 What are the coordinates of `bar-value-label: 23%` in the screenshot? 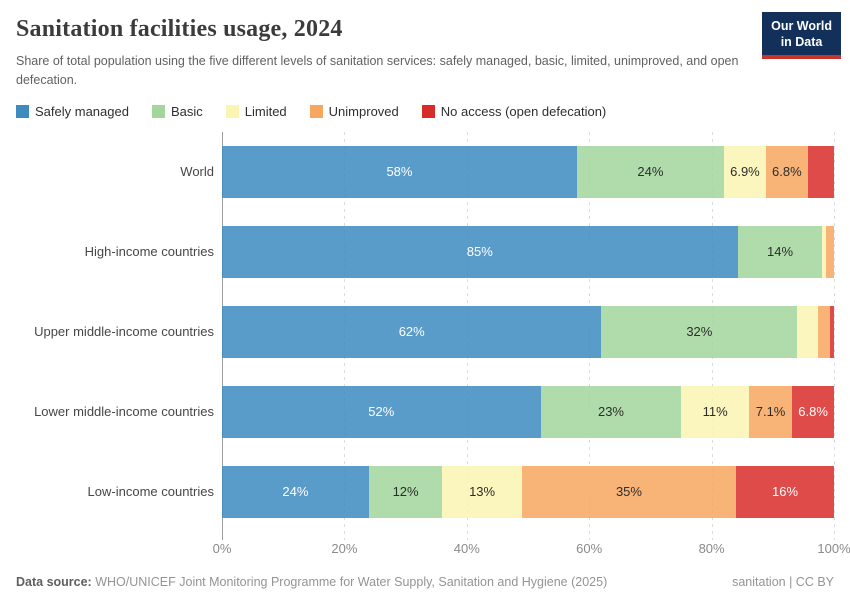 It's located at (610, 412).